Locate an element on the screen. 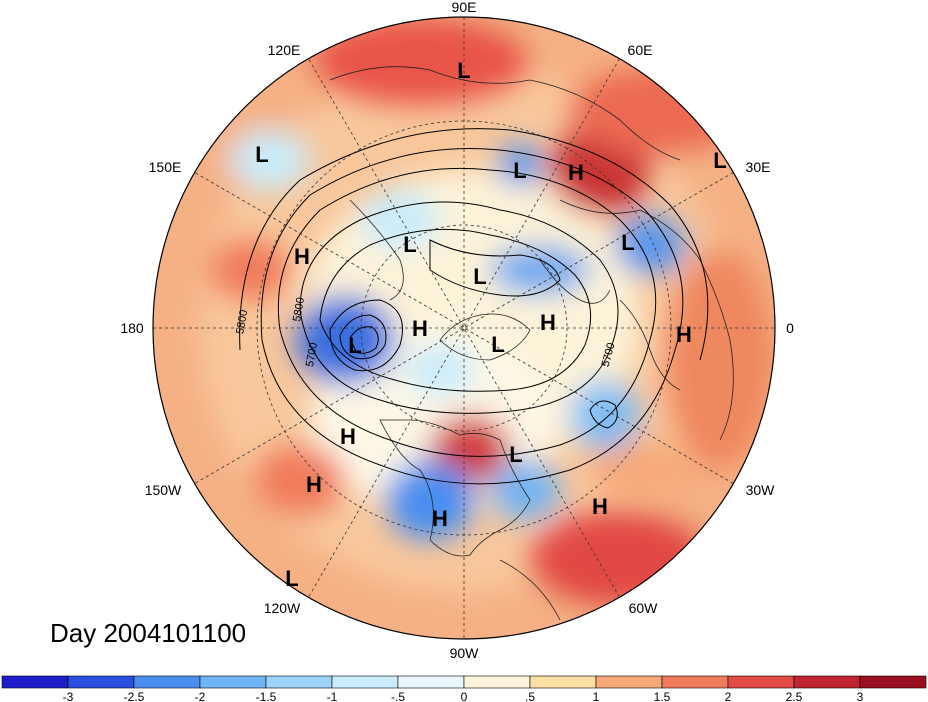 The image size is (928, 702). contour-label: 5700 is located at coordinates (312, 355).